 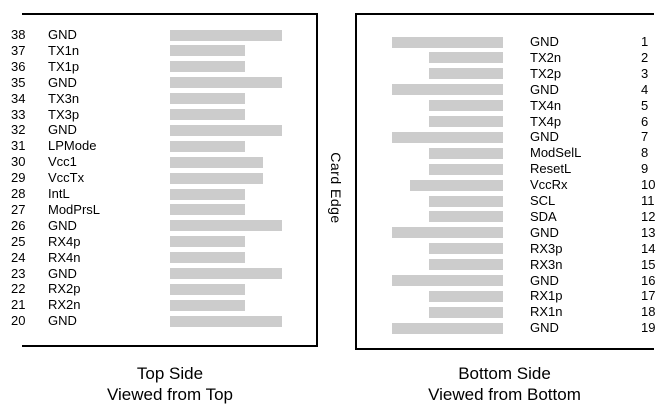 I want to click on pin-name: VccTx, so click(x=66, y=178).